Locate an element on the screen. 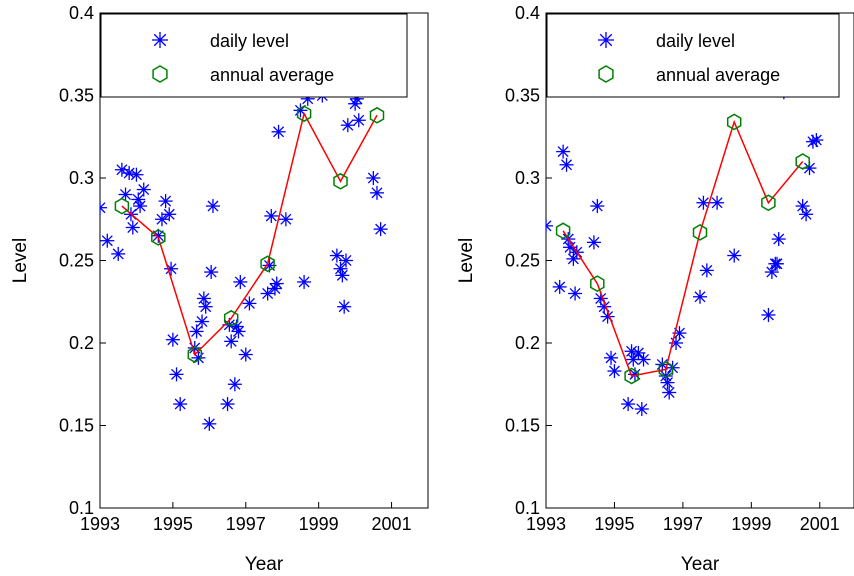 This screenshot has width=854, height=576. x-axis-label: Year is located at coordinates (264, 564).